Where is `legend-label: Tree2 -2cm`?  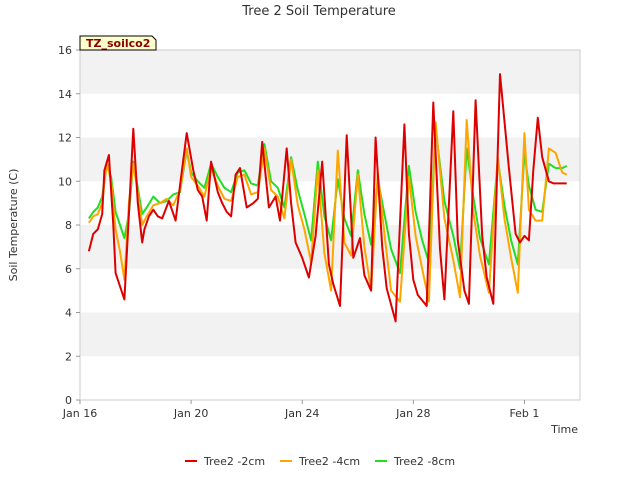 legend-label: Tree2 -2cm is located at coordinates (234, 461).